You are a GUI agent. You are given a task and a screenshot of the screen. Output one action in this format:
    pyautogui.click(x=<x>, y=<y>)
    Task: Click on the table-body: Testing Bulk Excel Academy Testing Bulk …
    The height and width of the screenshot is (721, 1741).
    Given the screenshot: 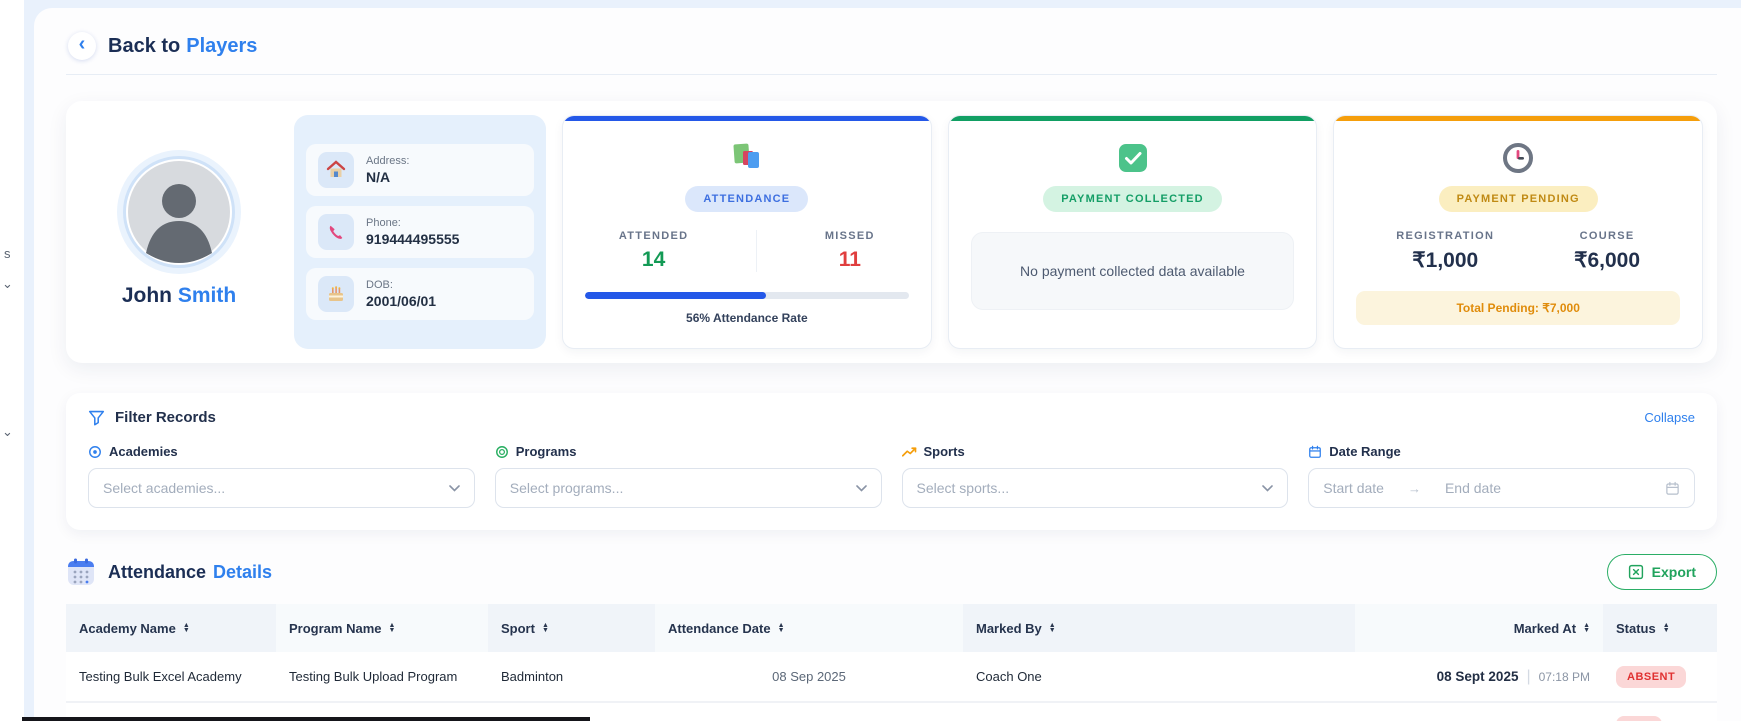 What is the action you would take?
    pyautogui.click(x=891, y=686)
    